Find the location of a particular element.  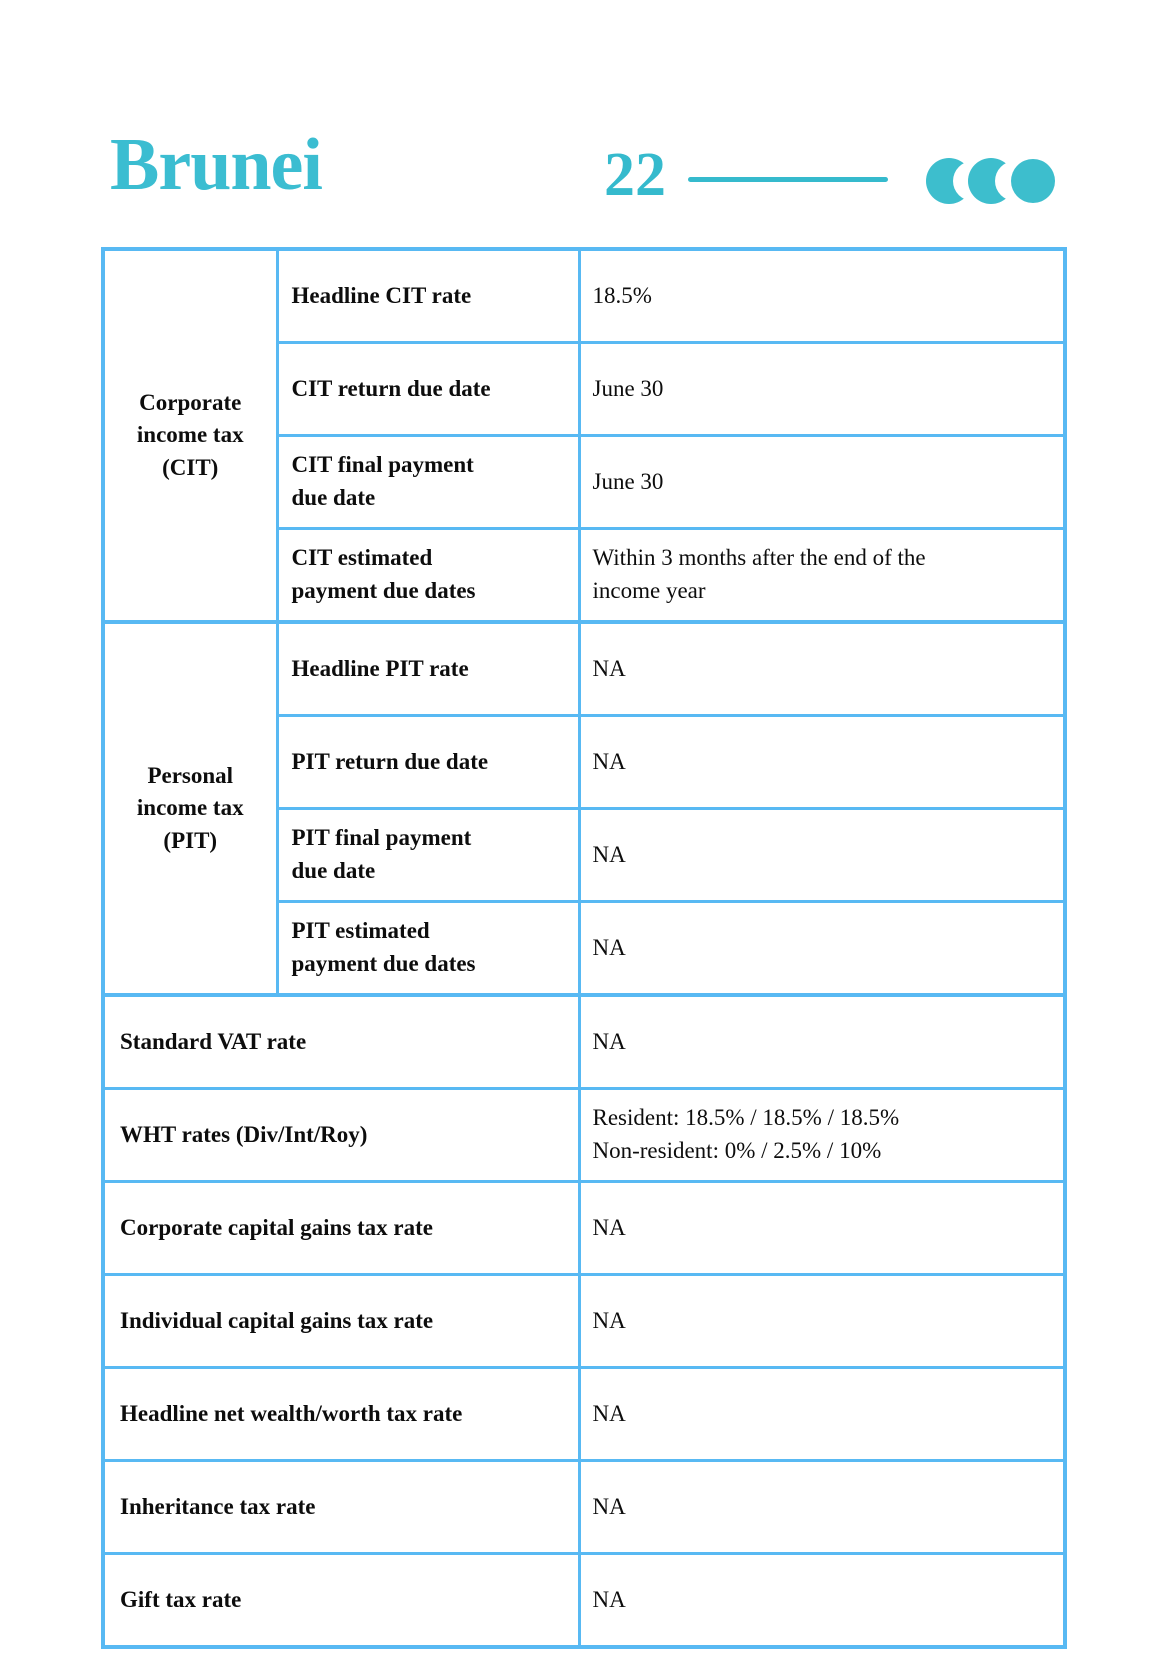

table-row: PIT estimated payment due dates NA is located at coordinates (585, 948).